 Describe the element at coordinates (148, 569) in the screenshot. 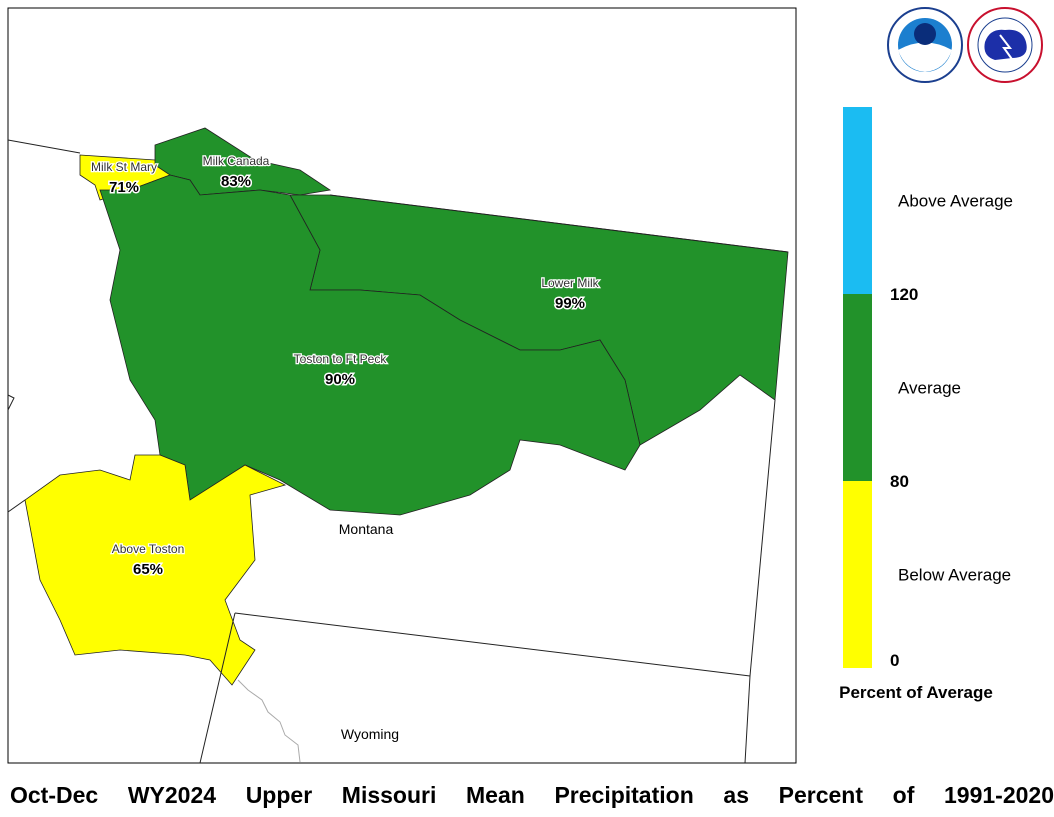

I see `basin-percent: 65%` at that location.